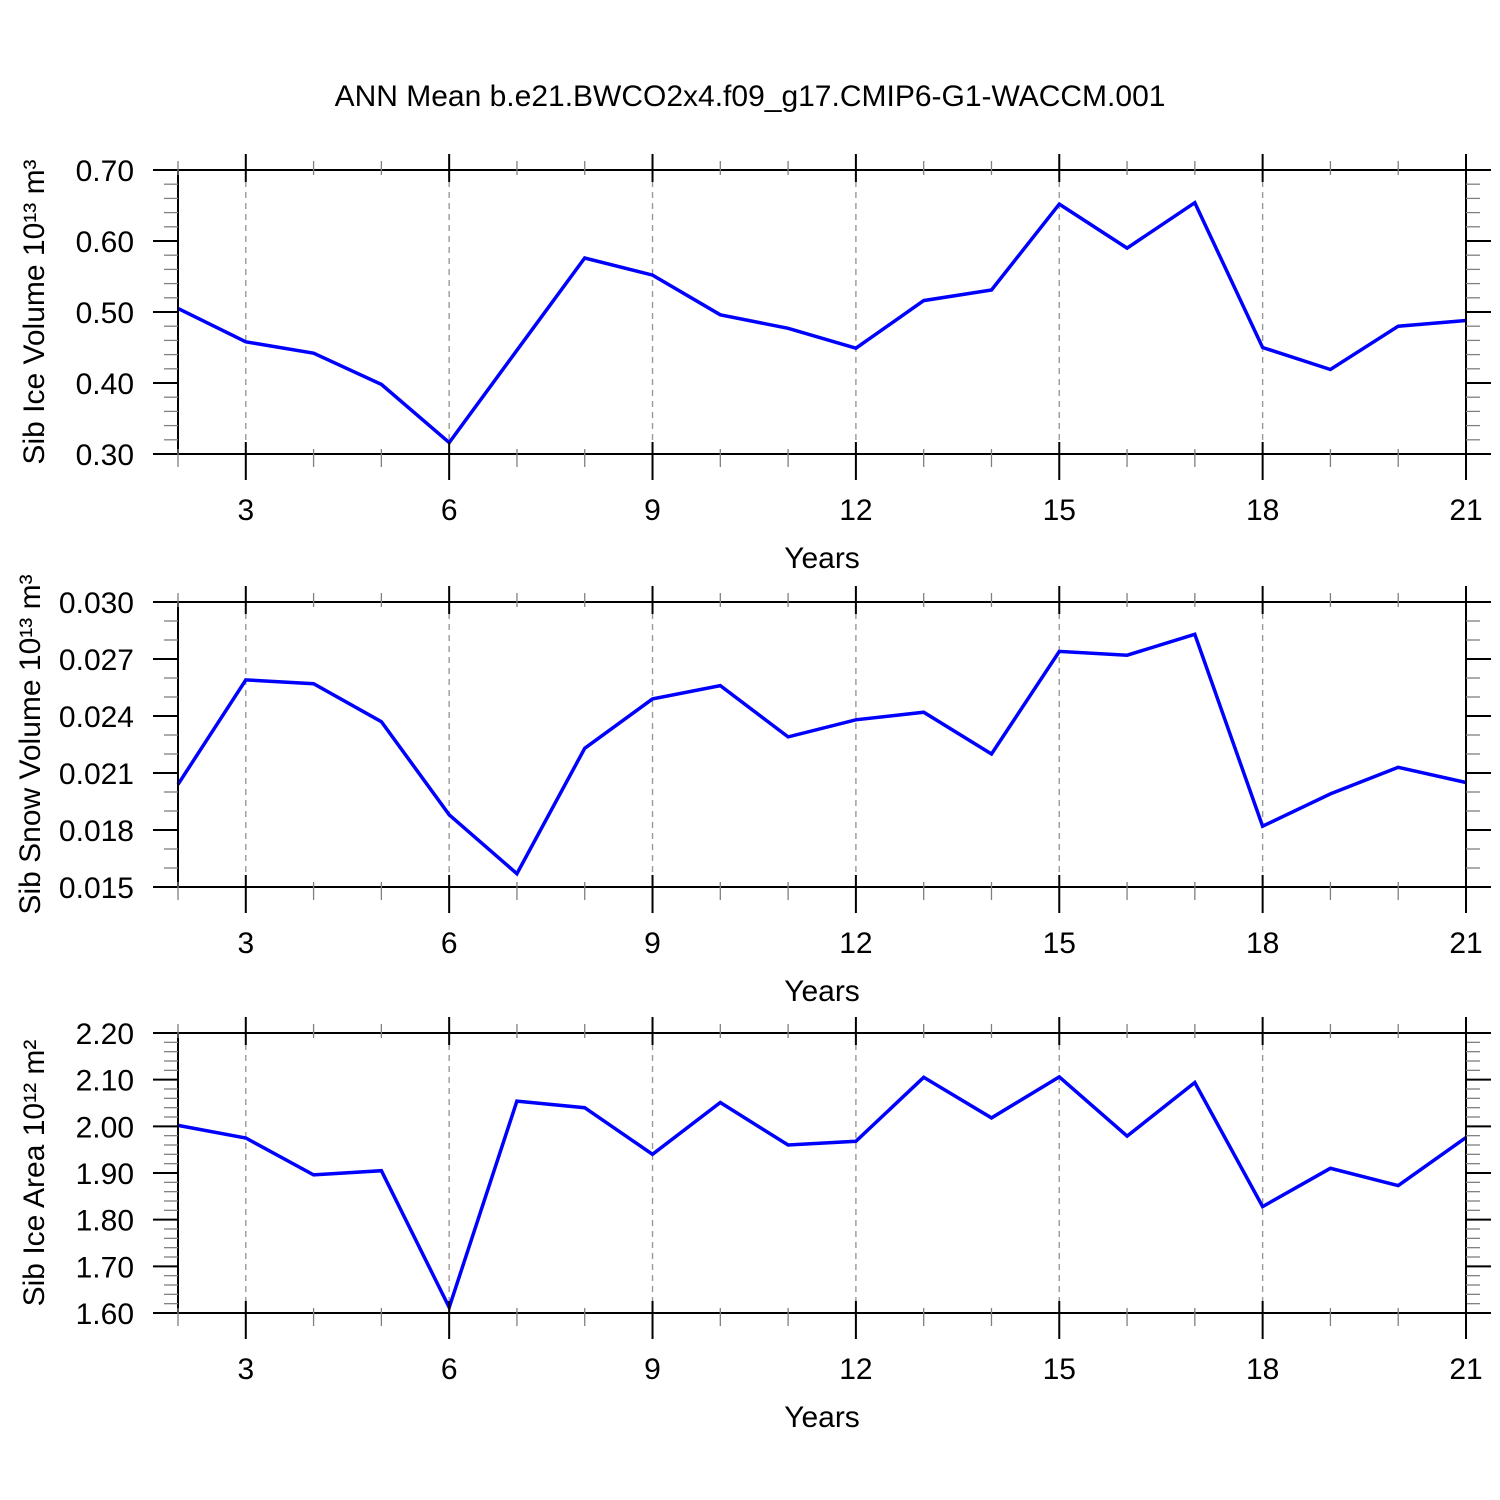 The height and width of the screenshot is (1500, 1500). What do you see at coordinates (822, 323) in the screenshot?
I see `panel1-data-line` at bounding box center [822, 323].